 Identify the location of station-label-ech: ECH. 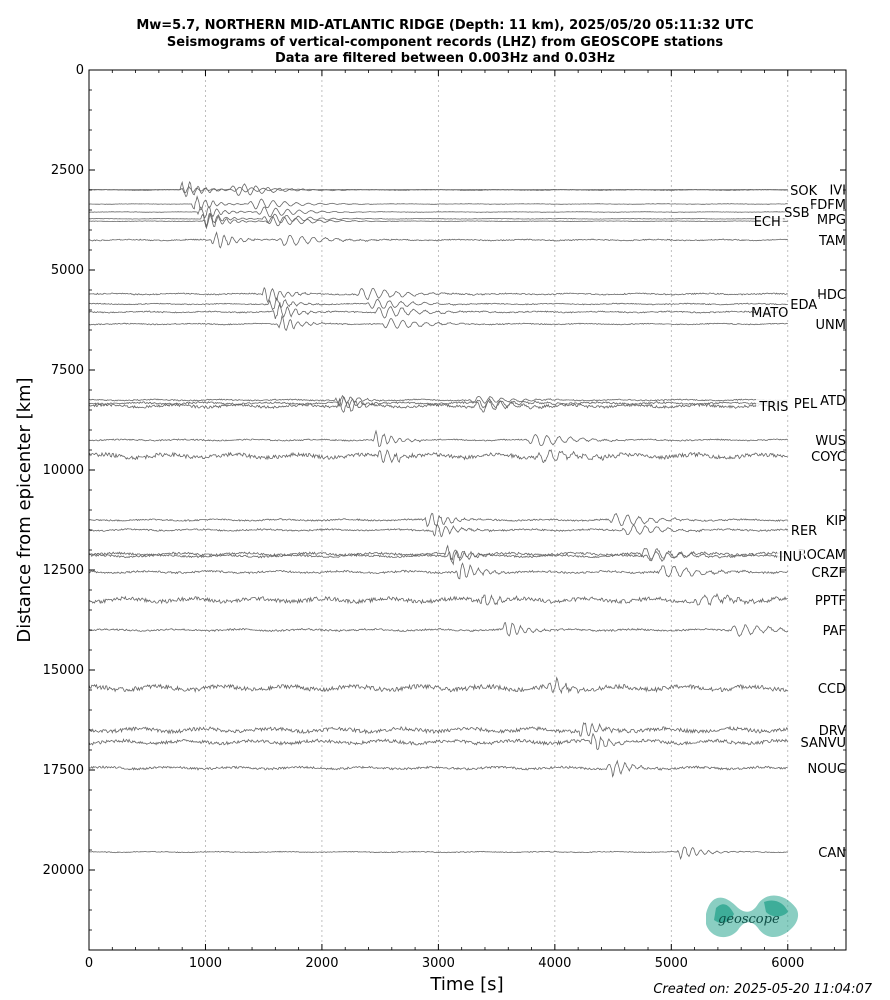
(767, 222).